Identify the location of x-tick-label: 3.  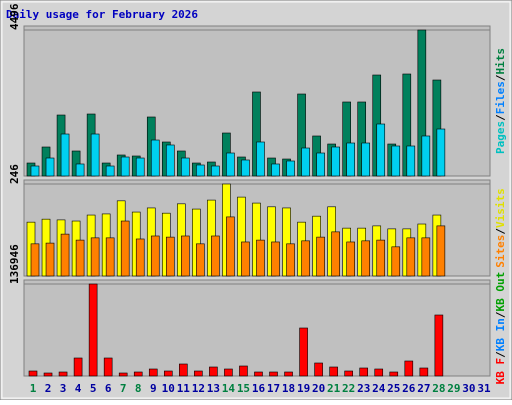
(63, 388).